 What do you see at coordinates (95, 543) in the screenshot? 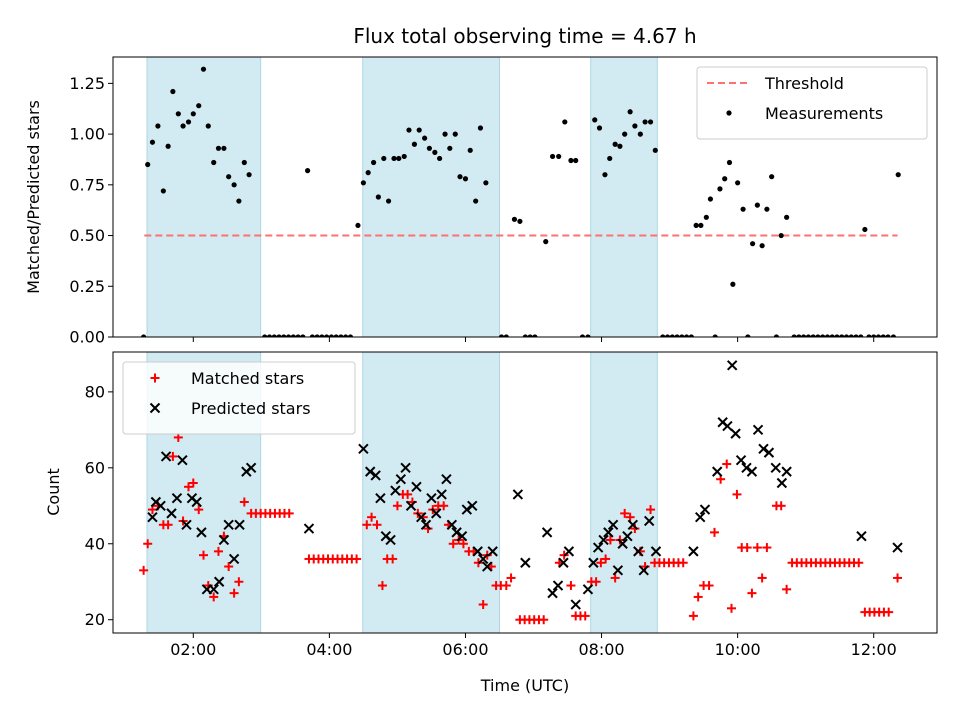
I see `y-tick-label: 40` at bounding box center [95, 543].